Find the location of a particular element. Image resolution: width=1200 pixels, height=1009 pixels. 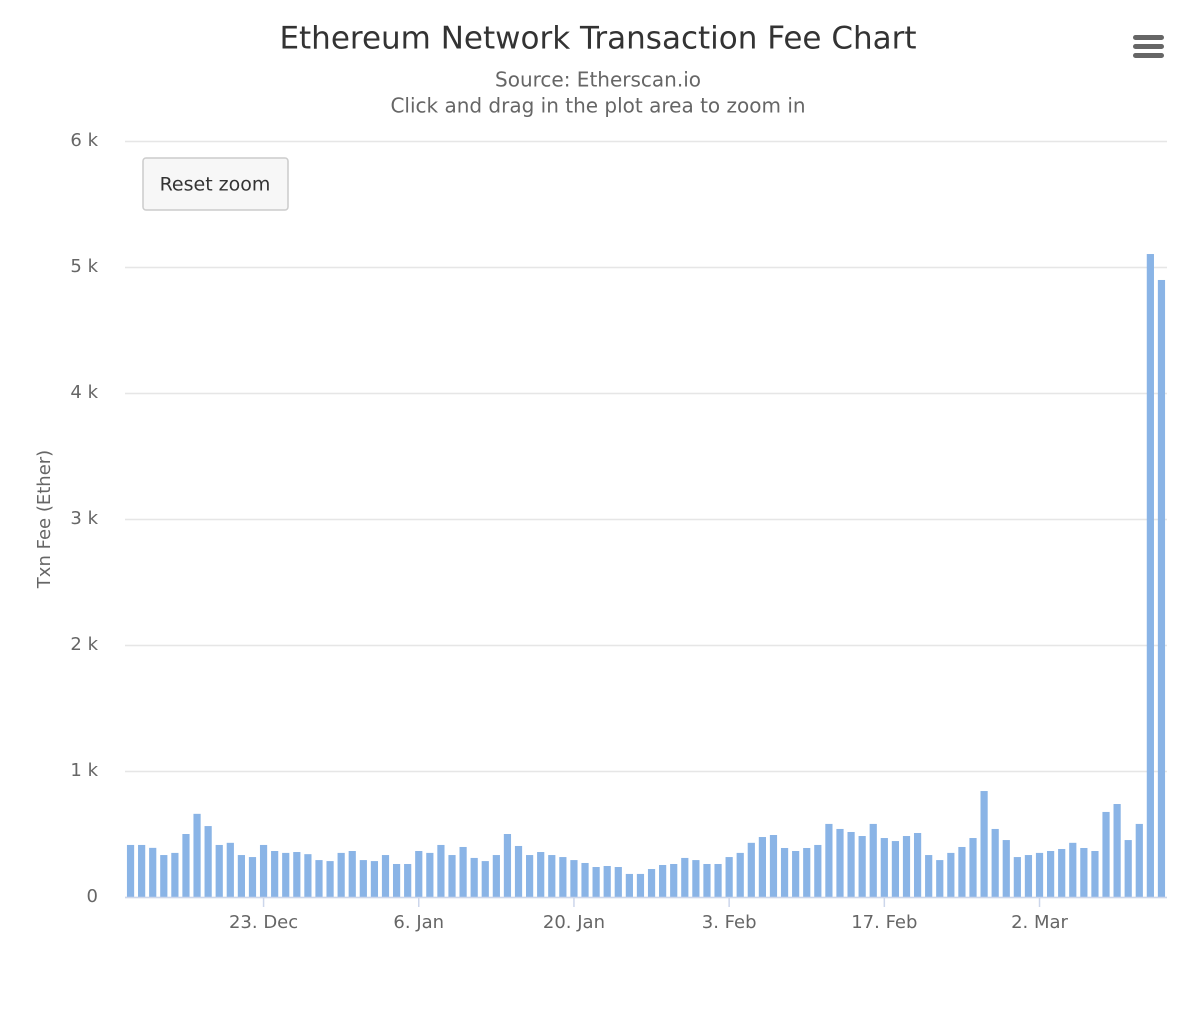

y-tick-label: 1 k is located at coordinates (84, 770).